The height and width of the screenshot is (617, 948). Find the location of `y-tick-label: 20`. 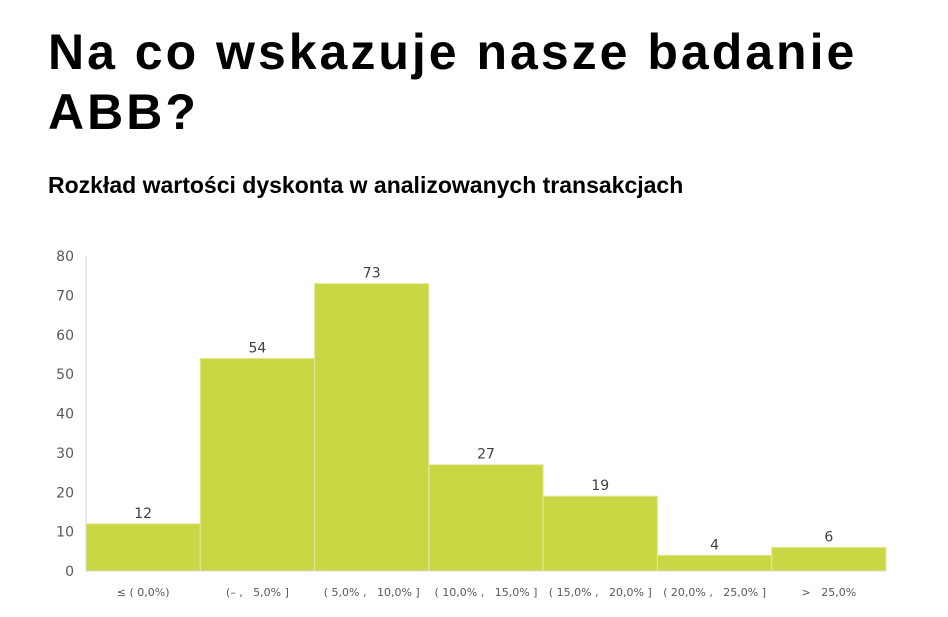

y-tick-label: 20 is located at coordinates (65, 493).